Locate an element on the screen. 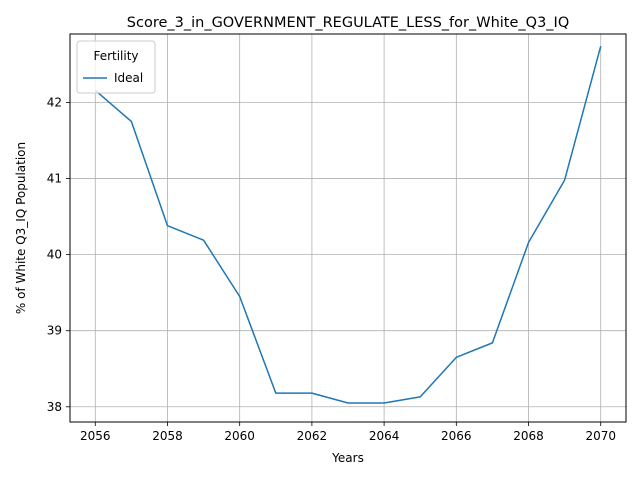  x-tick-label: 2066 is located at coordinates (456, 436).